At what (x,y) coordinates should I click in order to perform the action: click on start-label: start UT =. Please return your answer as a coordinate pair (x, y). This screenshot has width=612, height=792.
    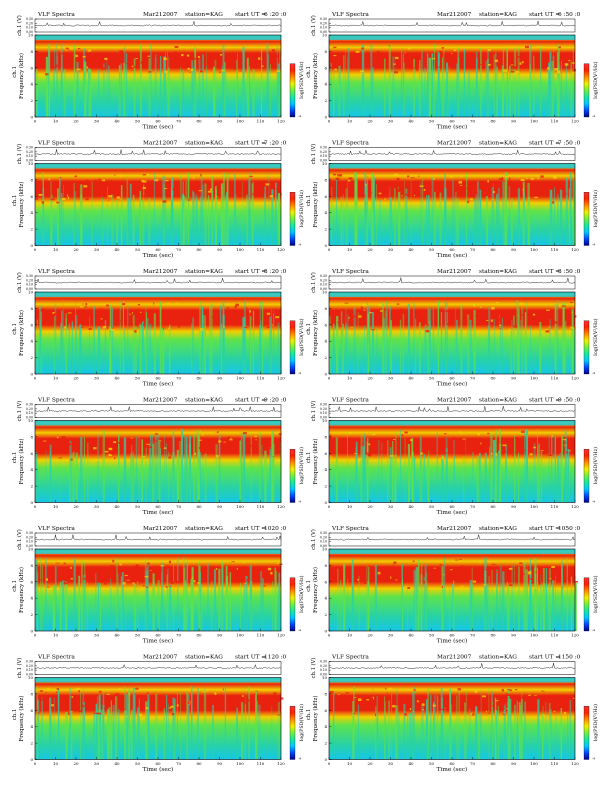
    Looking at the image, I should click on (250, 144).